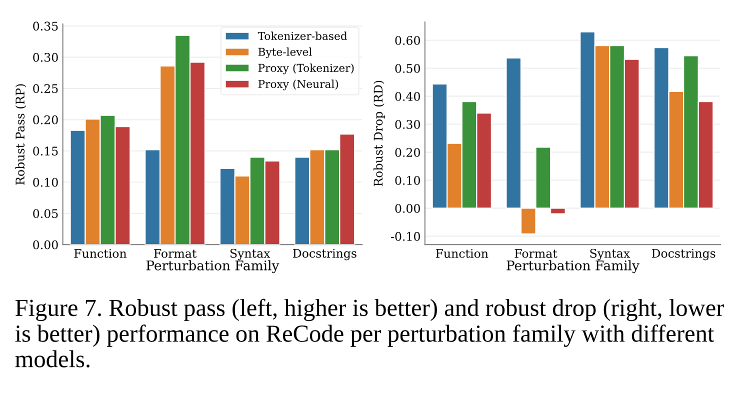  Describe the element at coordinates (285, 53) in the screenshot. I see `legend-label: Byte-level` at that location.